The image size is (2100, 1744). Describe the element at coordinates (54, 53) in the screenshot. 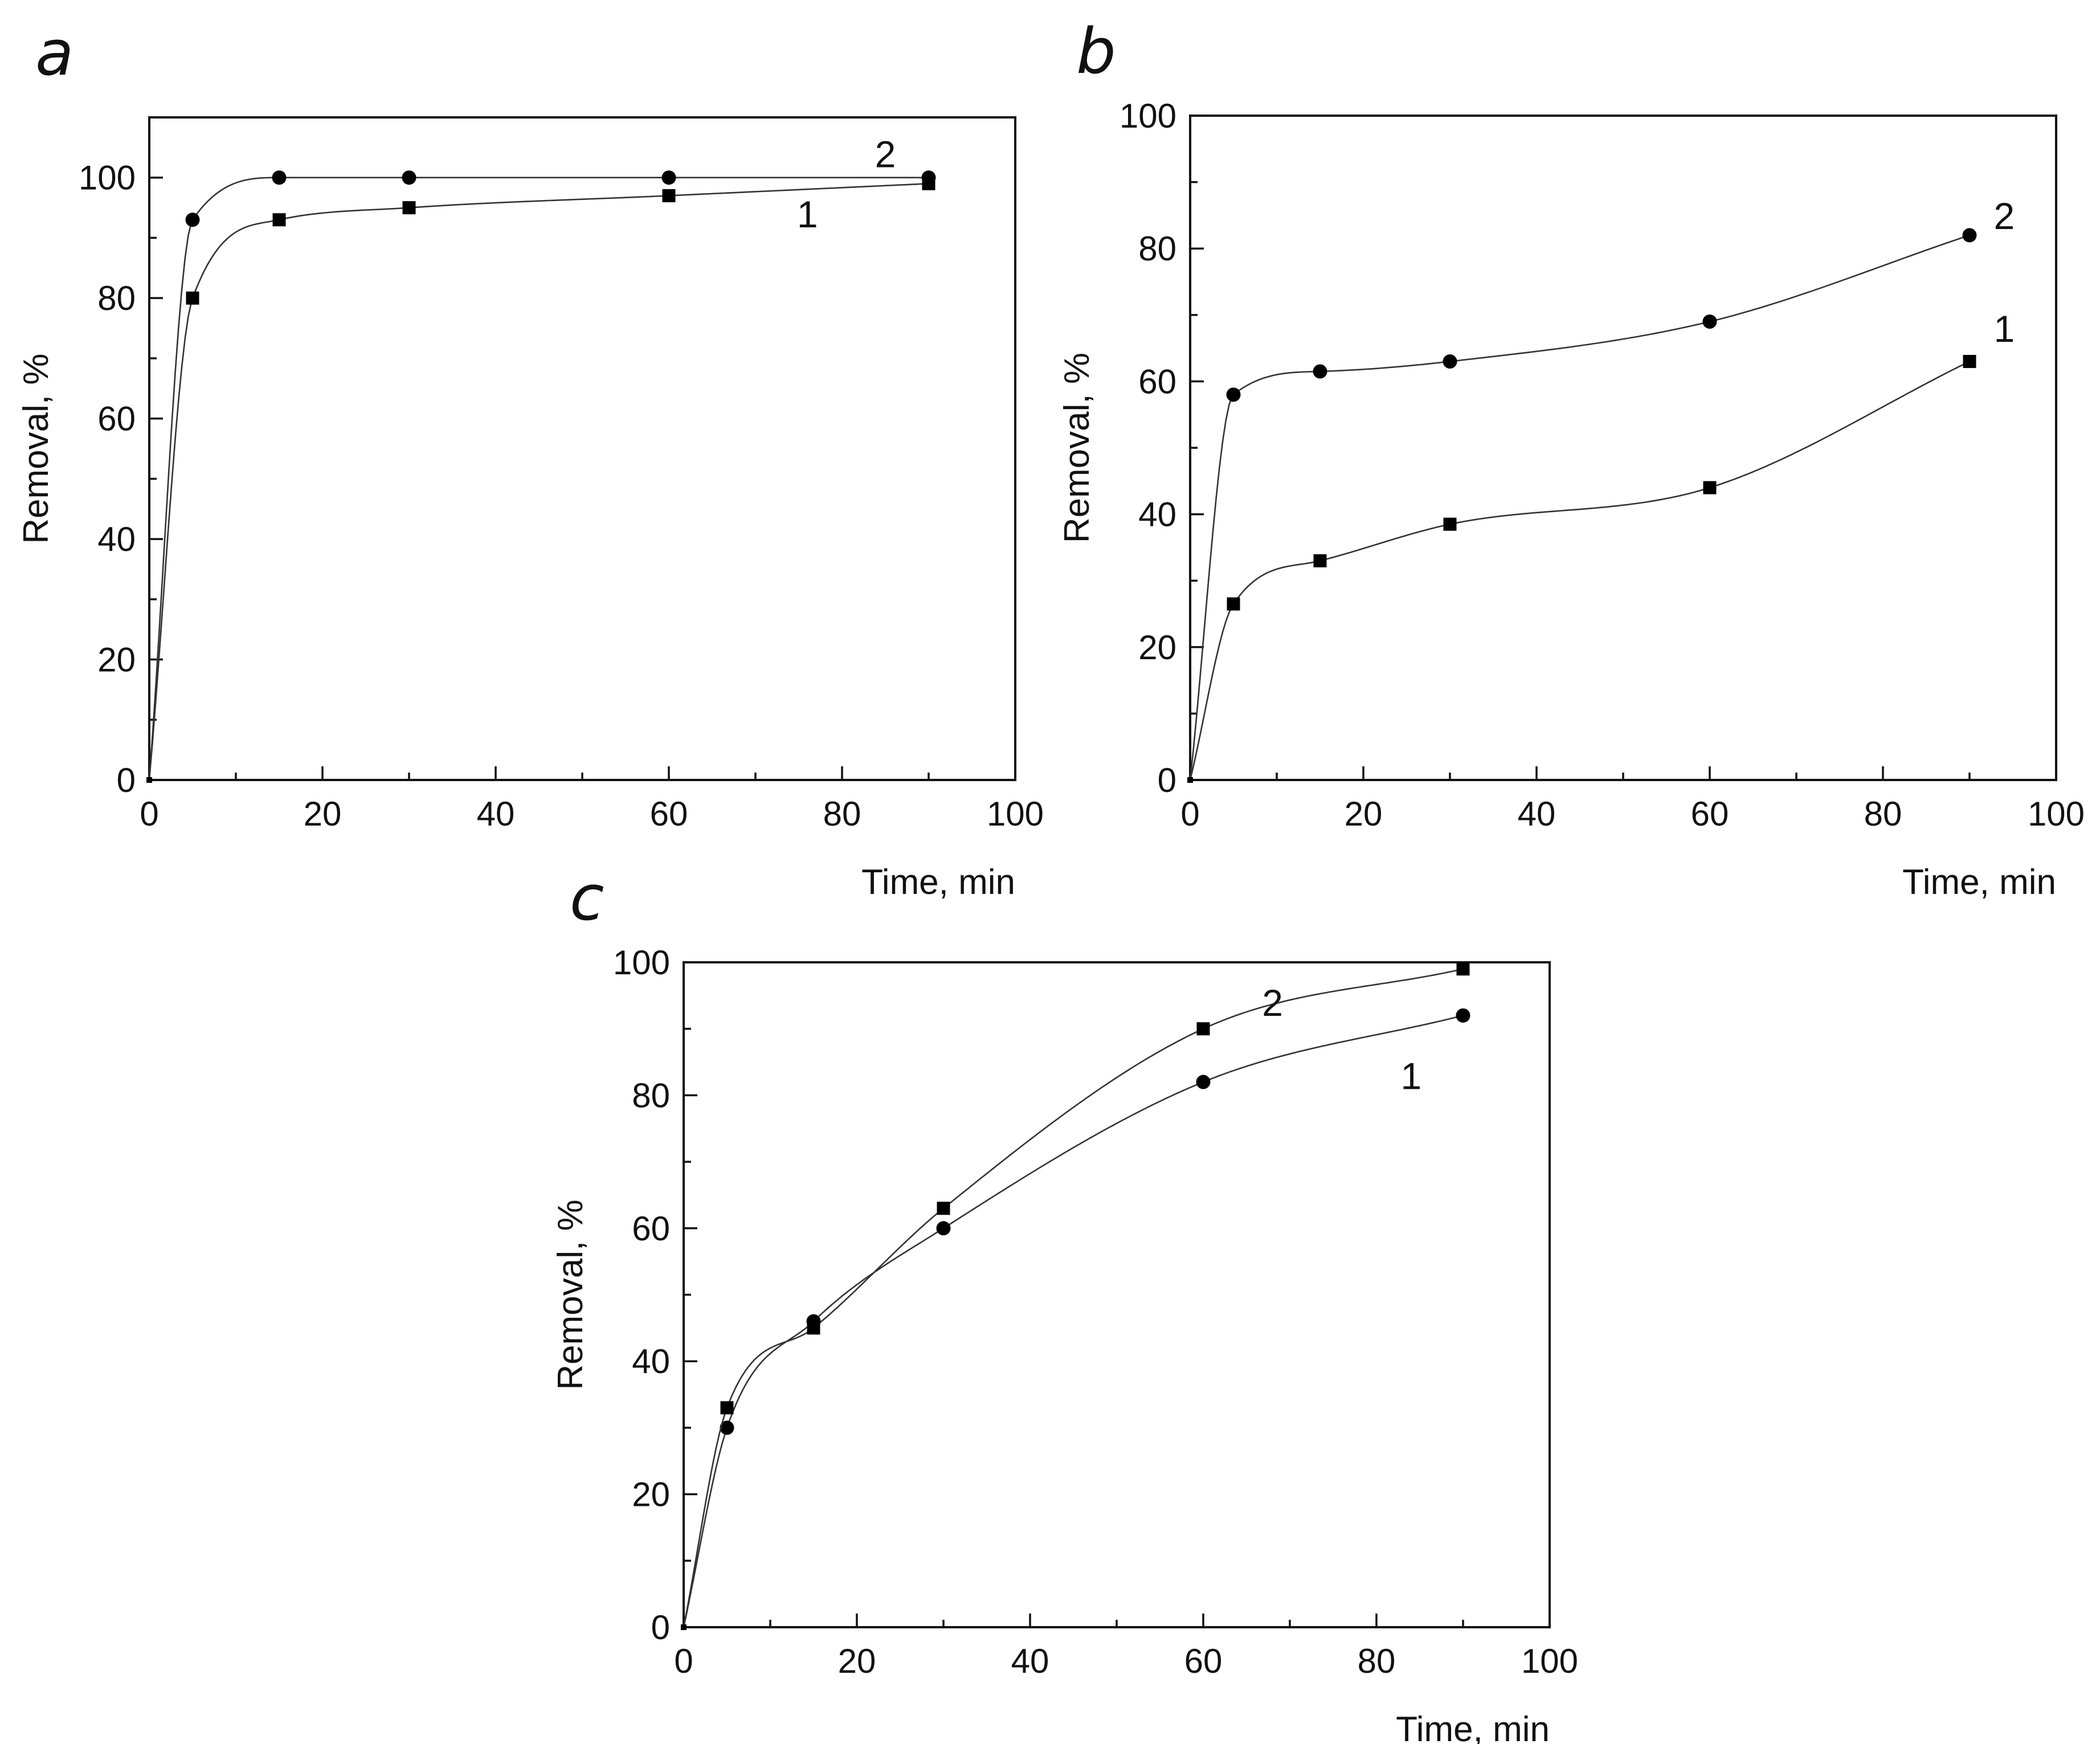

I see `panel-letter: a` at that location.